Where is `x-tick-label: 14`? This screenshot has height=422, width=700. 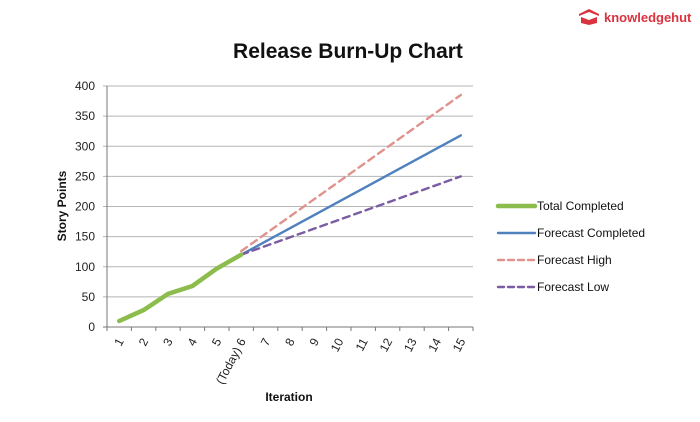 x-tick-label: 14 is located at coordinates (434, 345).